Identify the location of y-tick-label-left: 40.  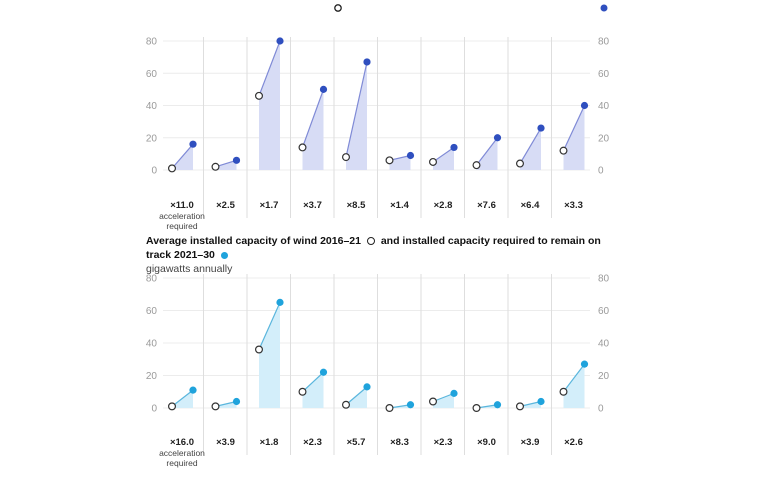
(152, 344).